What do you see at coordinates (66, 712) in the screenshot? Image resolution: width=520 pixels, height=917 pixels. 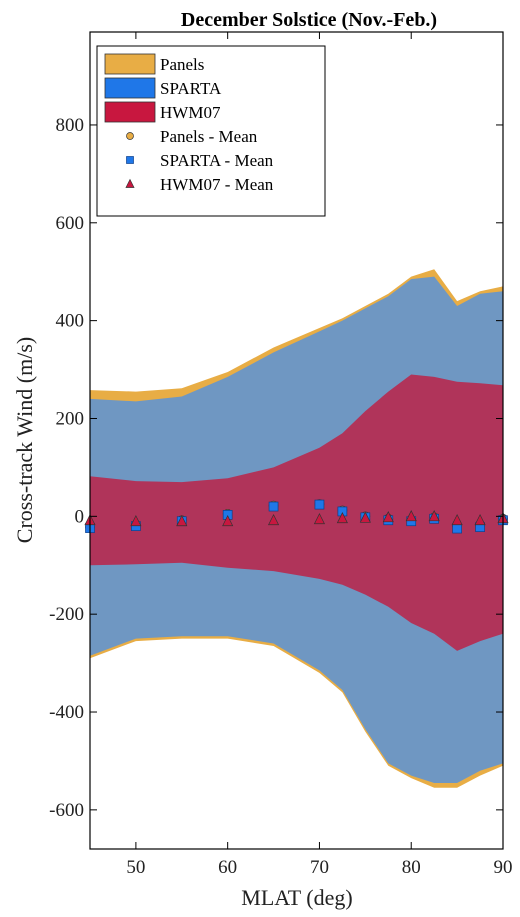 I see `y-tick-label: -400` at bounding box center [66, 712].